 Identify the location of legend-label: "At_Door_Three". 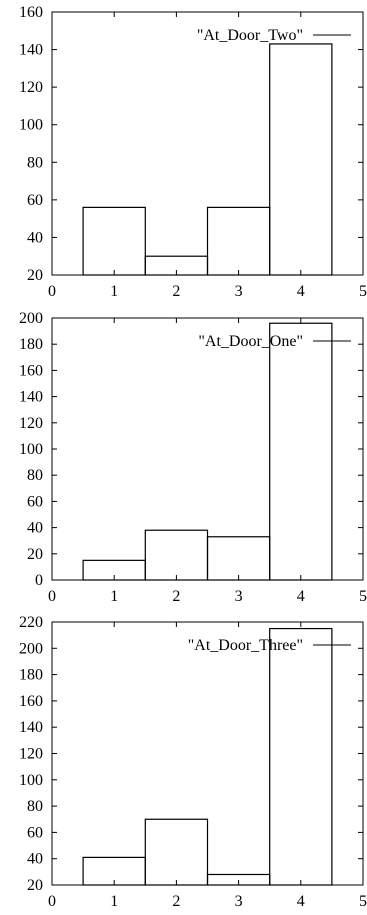
(245, 645).